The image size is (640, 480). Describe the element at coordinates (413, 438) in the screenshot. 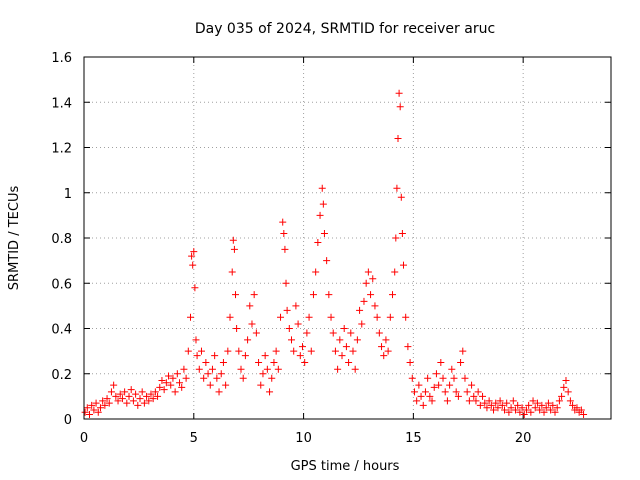

I see `x-tick-label: 15` at that location.